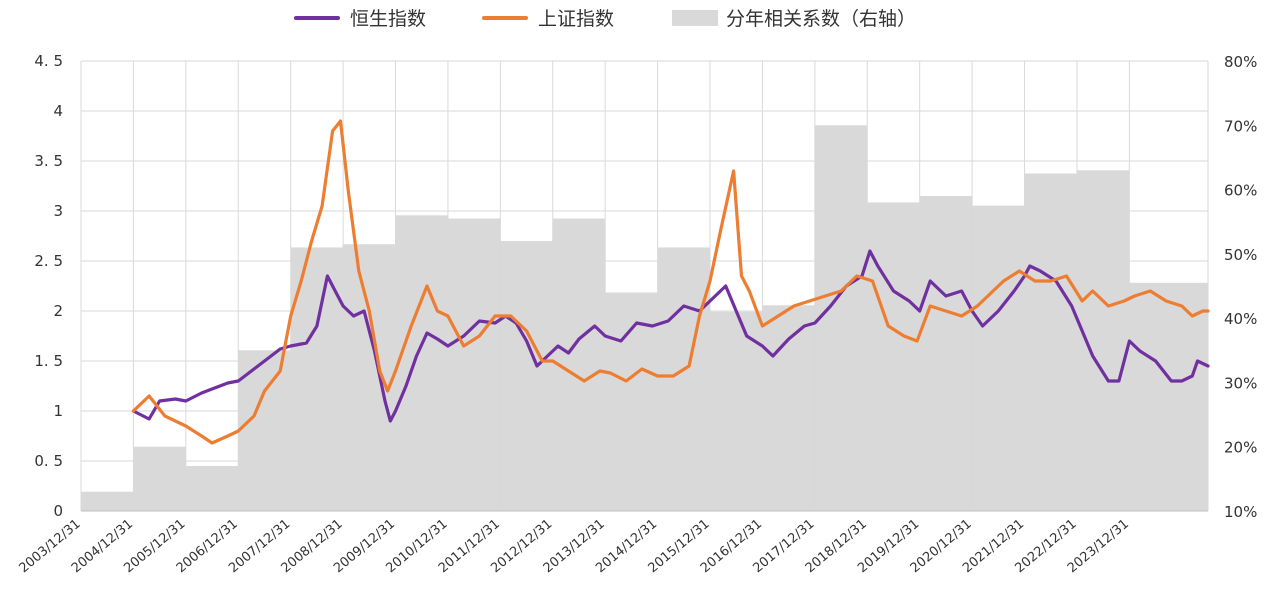 The height and width of the screenshot is (606, 1275). I want to click on y-tick-label: 1, so click(58, 411).